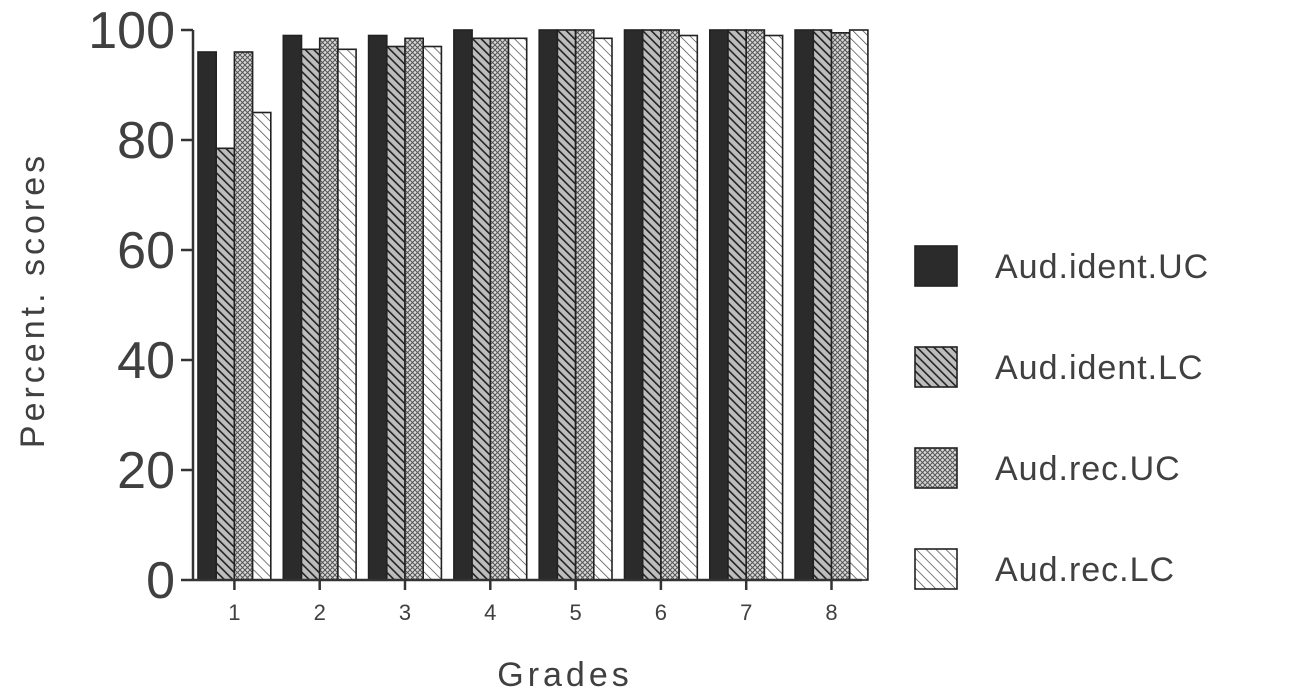 This screenshot has height=696, width=1289. Describe the element at coordinates (33, 300) in the screenshot. I see `y-axis-title: Percent. scores` at that location.